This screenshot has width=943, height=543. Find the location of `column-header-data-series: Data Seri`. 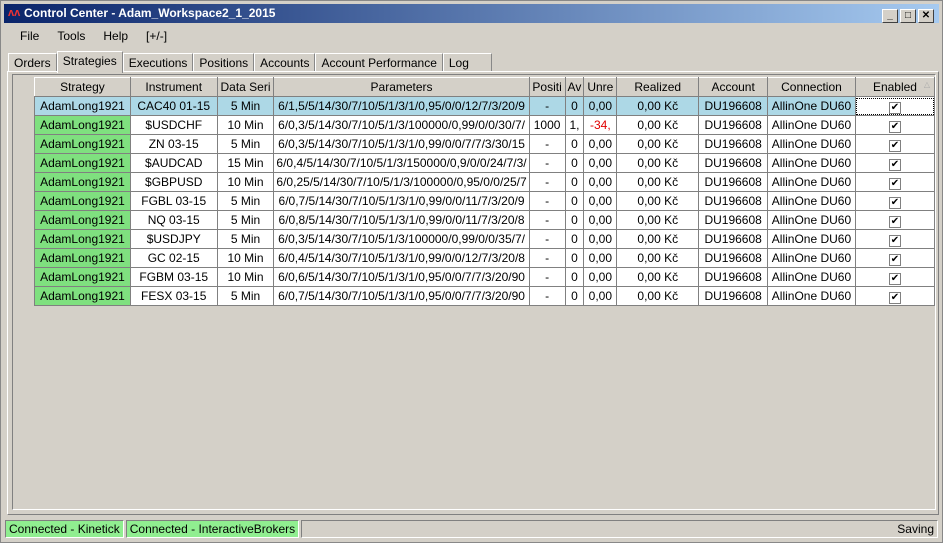

column-header-data-series: Data Seri is located at coordinates (245, 87).